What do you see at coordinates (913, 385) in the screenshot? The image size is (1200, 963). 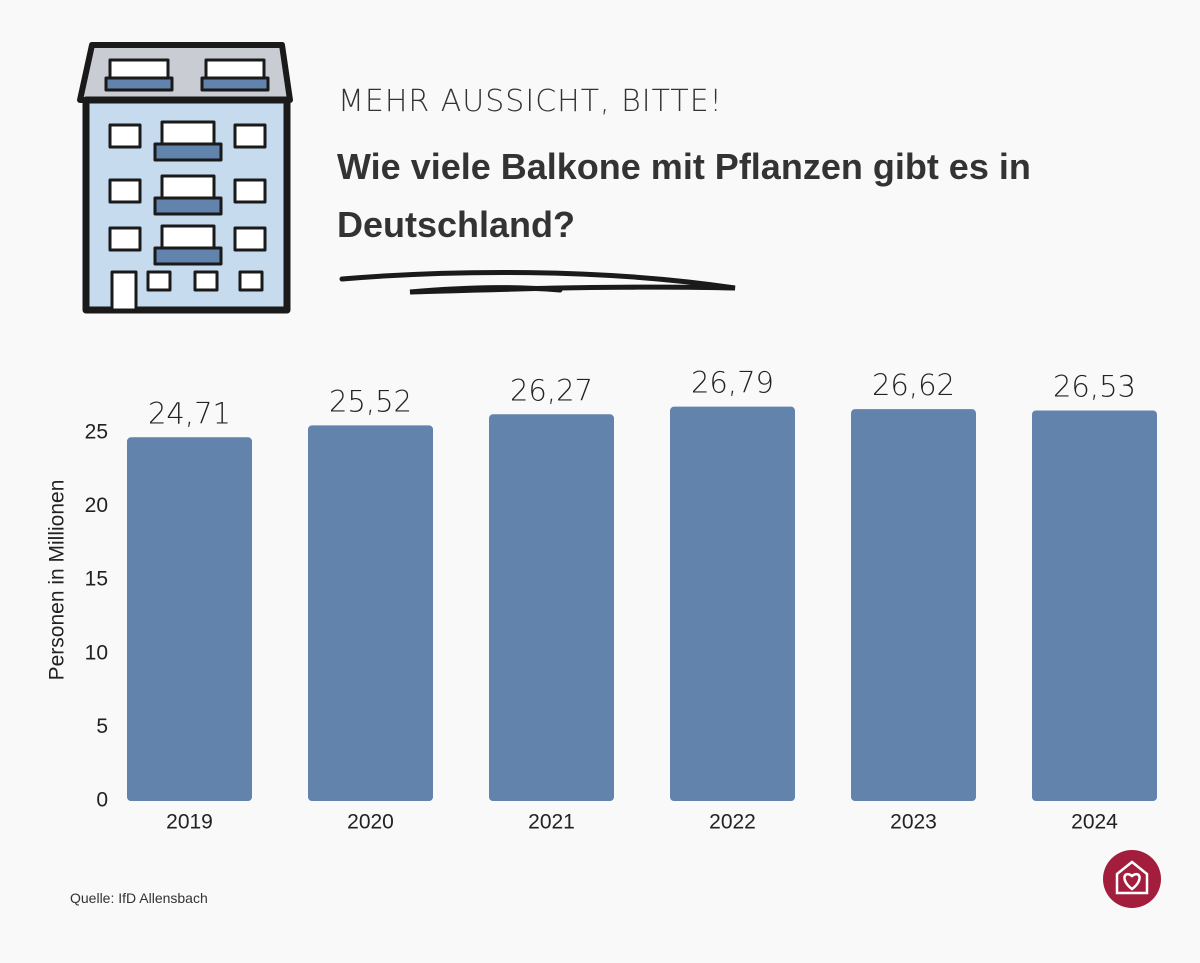 I see `value-label: 26,62` at bounding box center [913, 385].